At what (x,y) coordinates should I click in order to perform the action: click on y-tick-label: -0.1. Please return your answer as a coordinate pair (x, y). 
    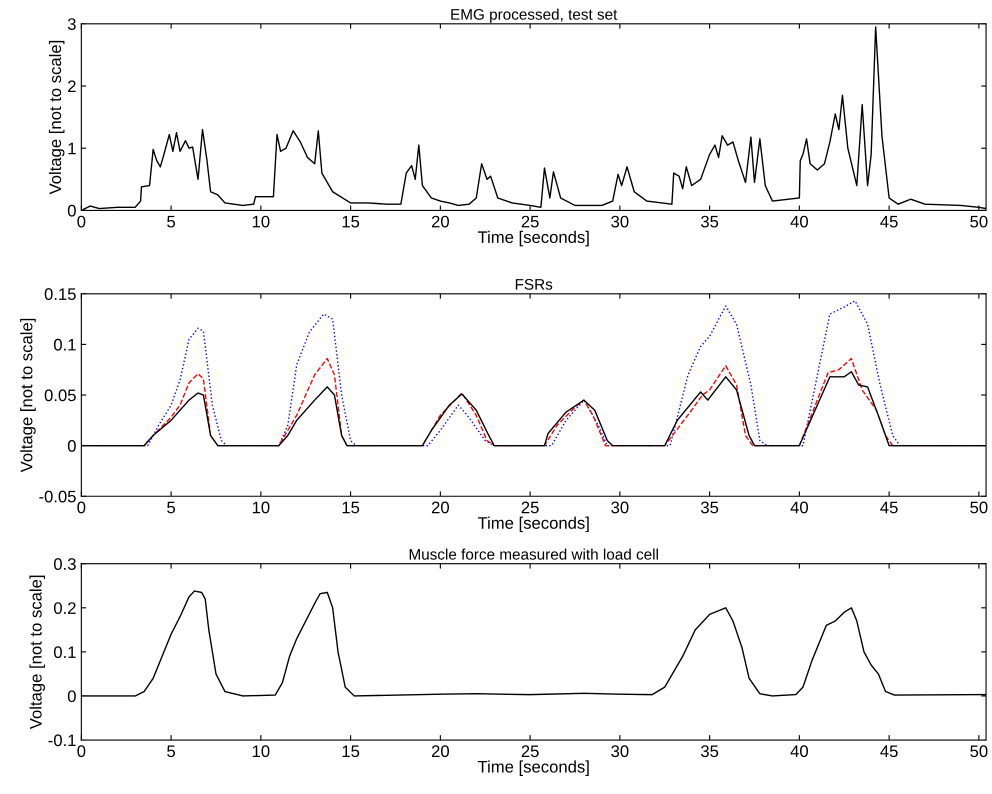
    Looking at the image, I should click on (62, 740).